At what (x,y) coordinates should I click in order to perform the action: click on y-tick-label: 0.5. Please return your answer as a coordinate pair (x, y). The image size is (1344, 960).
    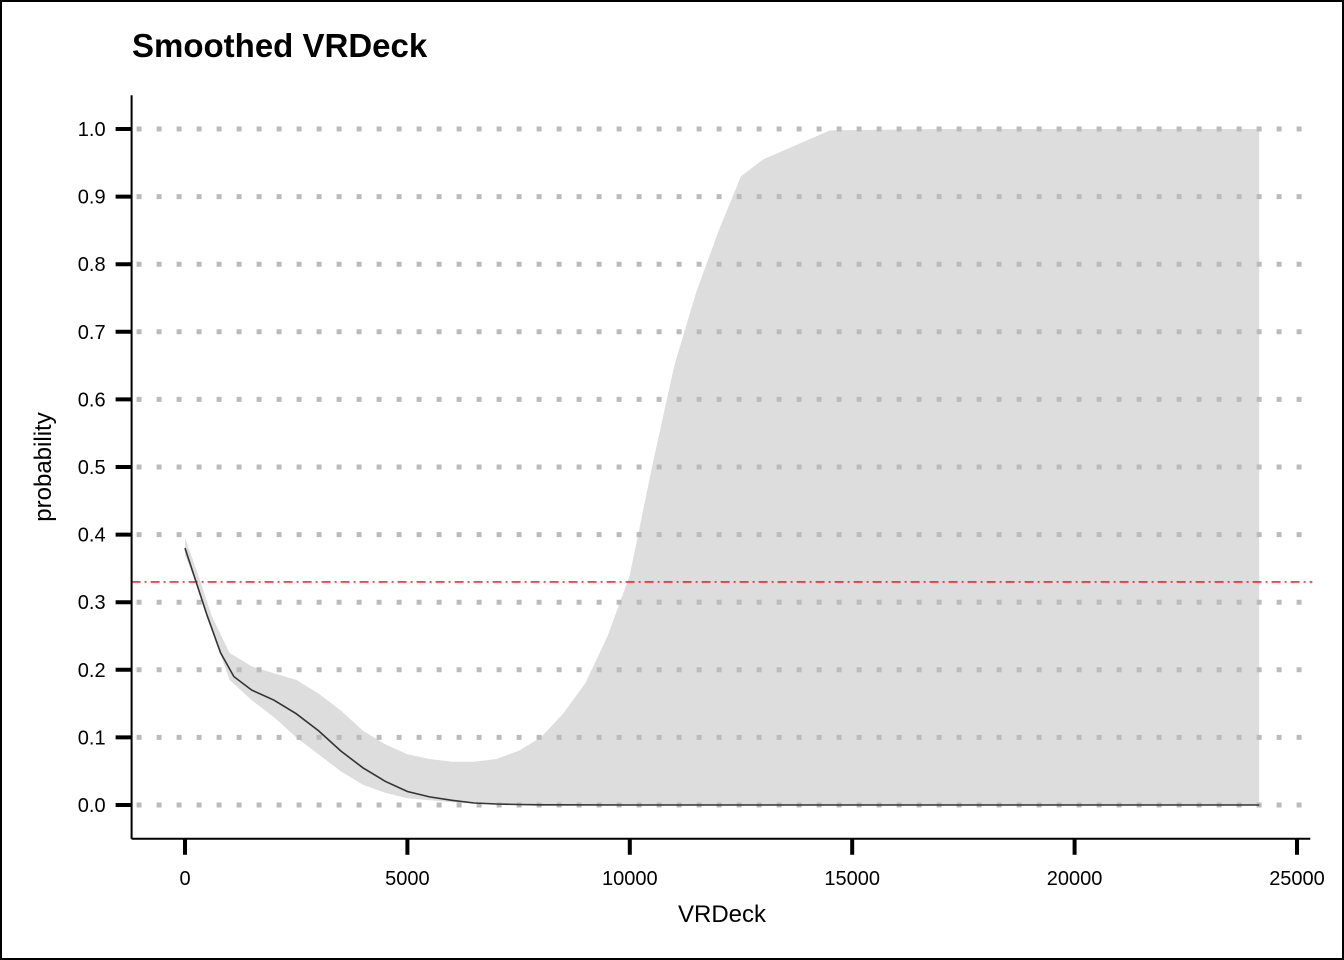
    Looking at the image, I should click on (92, 468).